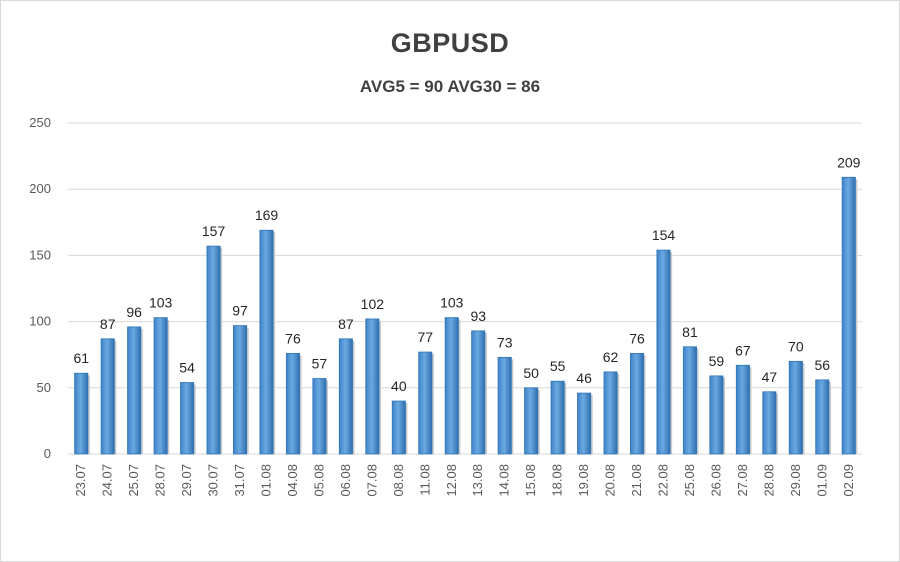  I want to click on data-label: 93, so click(478, 316).